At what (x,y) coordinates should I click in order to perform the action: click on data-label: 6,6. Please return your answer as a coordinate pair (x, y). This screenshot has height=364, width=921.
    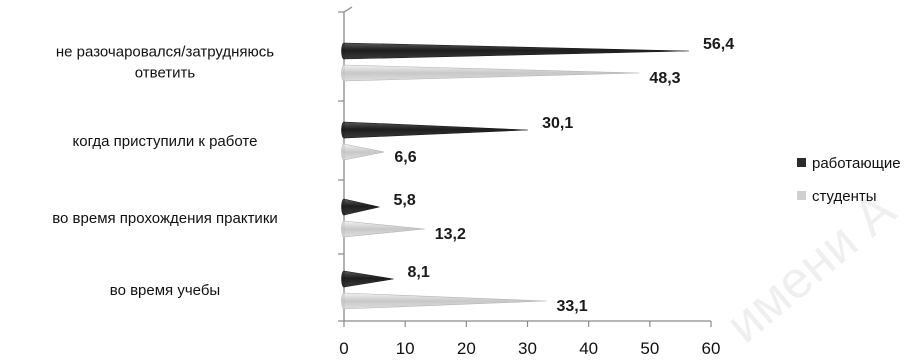
    Looking at the image, I should click on (405, 157).